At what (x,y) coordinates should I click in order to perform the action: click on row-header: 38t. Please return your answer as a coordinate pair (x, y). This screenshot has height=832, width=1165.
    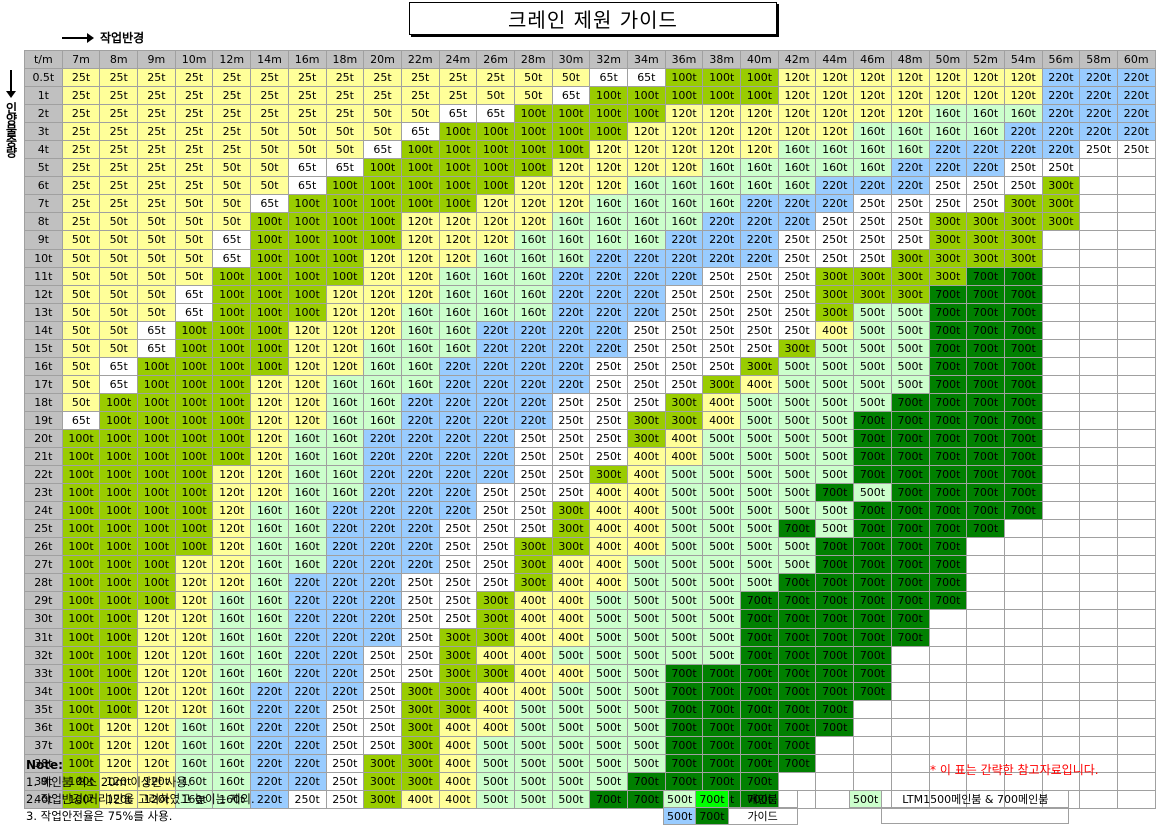
    Looking at the image, I should click on (43, 763).